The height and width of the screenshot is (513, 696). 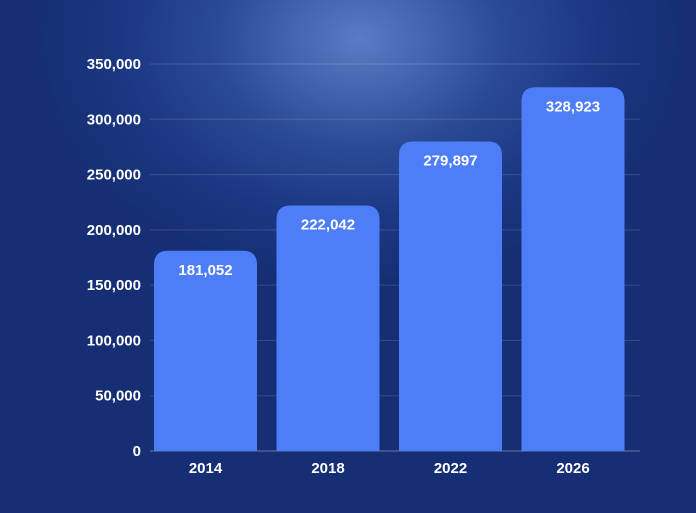 I want to click on x-tick-label: 2018, so click(x=327, y=468).